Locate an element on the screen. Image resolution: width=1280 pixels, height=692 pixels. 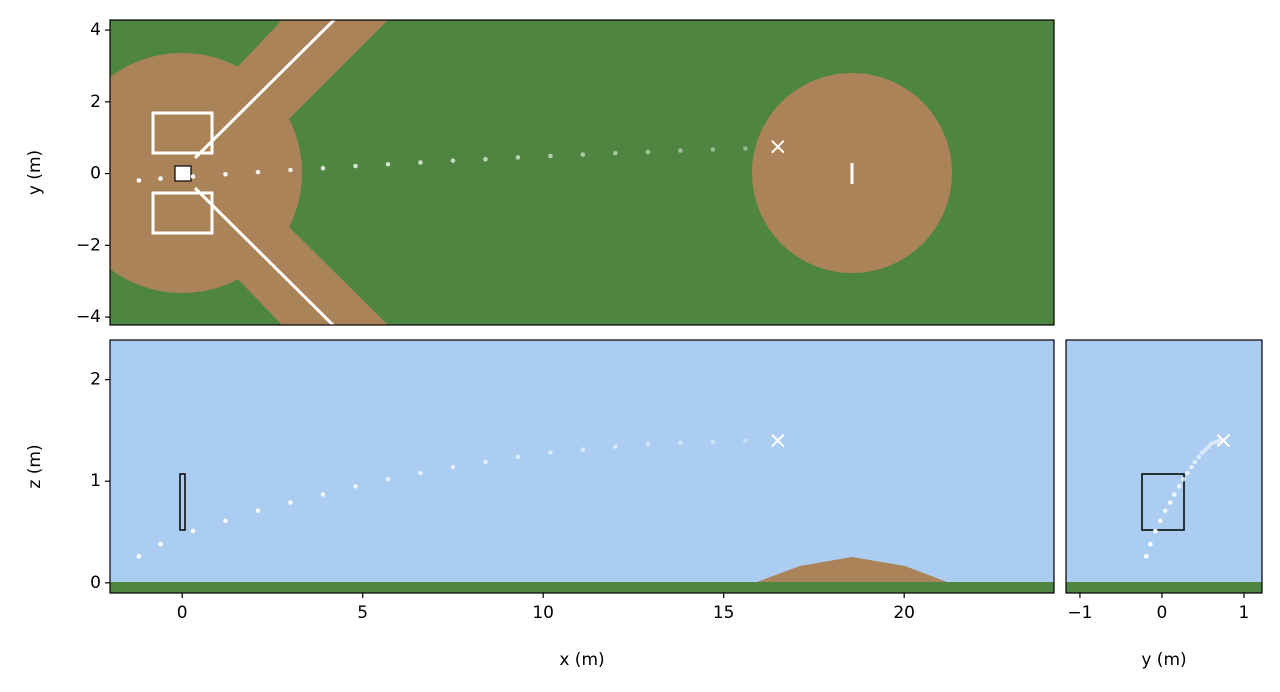
x-tick-label: 20 is located at coordinates (904, 613).